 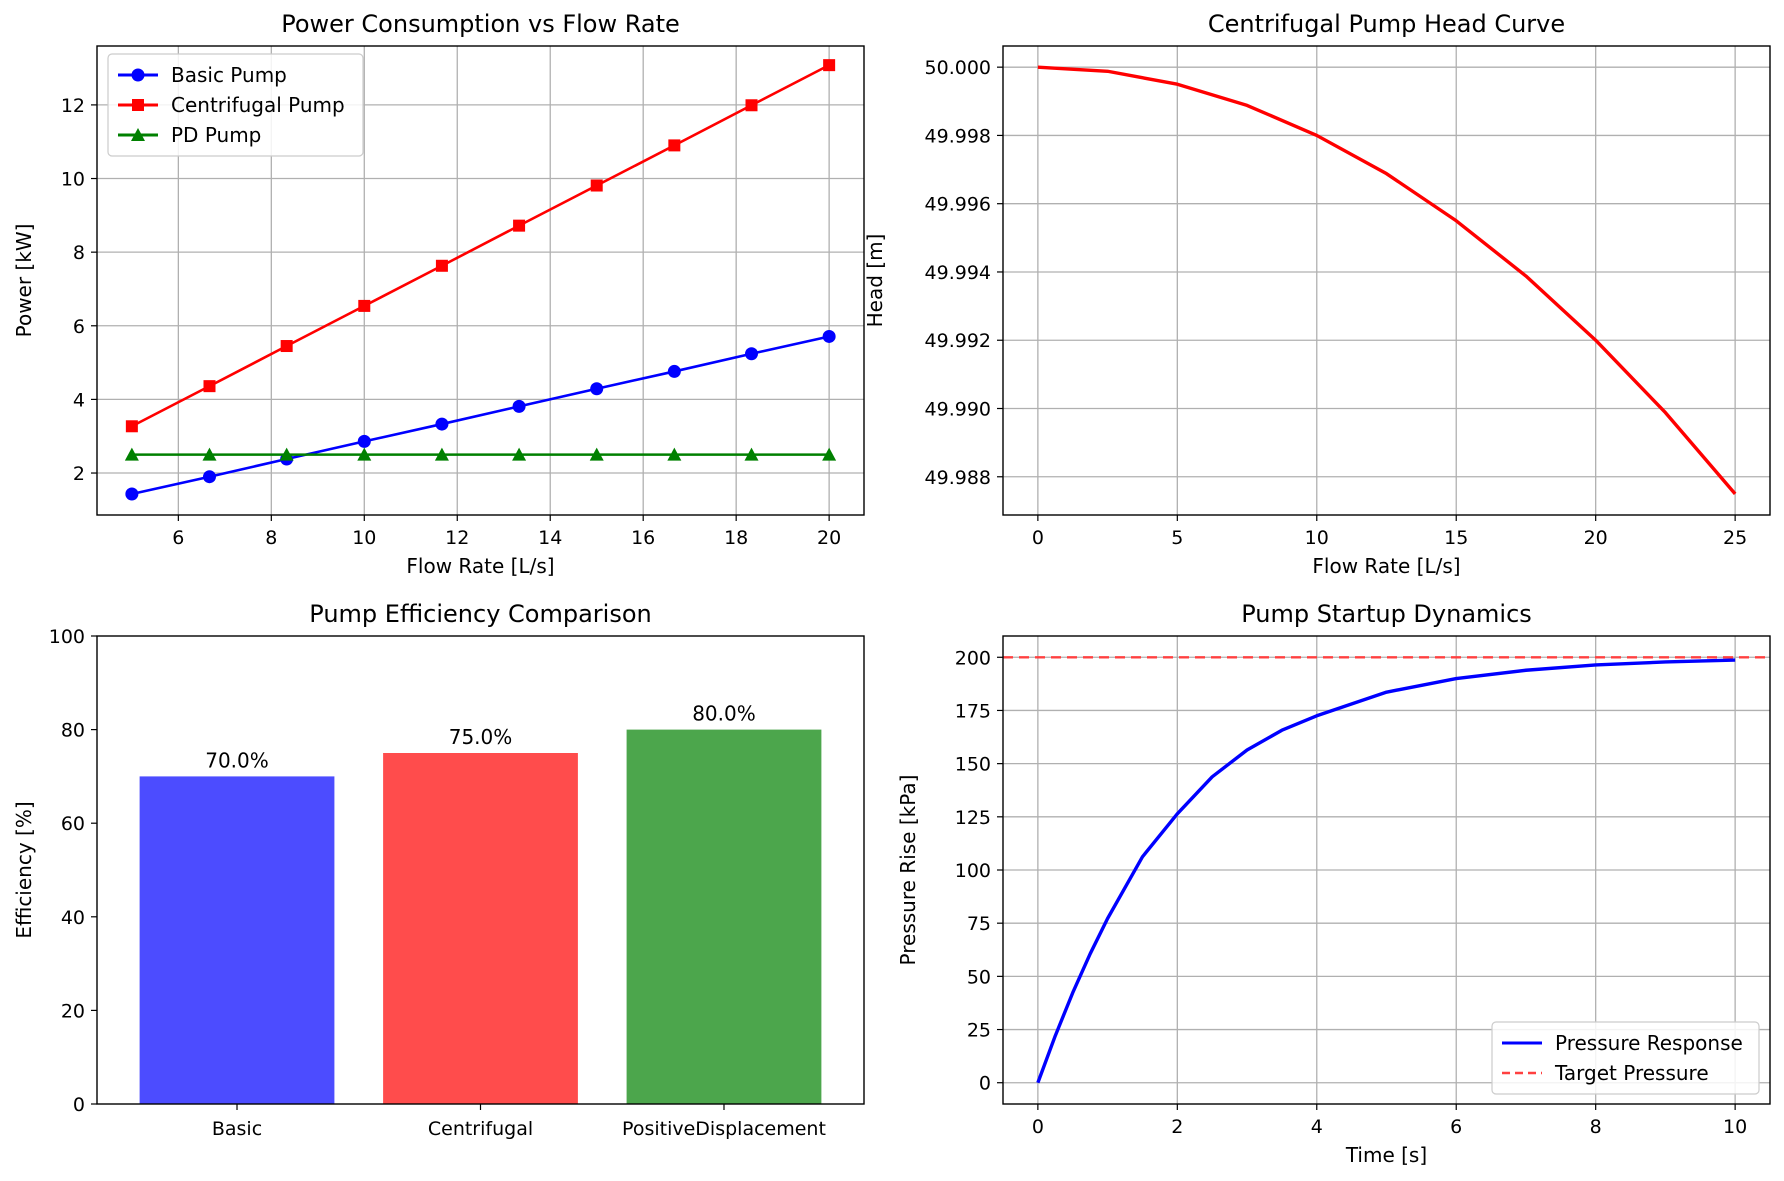 I want to click on y-tick-label: 50, so click(x=979, y=977).